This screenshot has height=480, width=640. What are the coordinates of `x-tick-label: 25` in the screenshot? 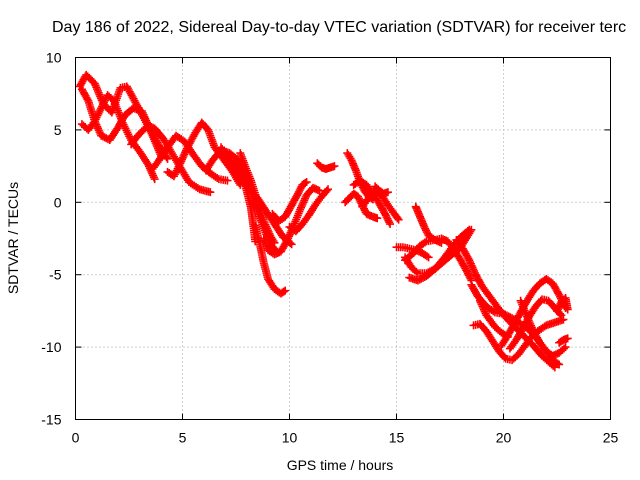 It's located at (611, 438).